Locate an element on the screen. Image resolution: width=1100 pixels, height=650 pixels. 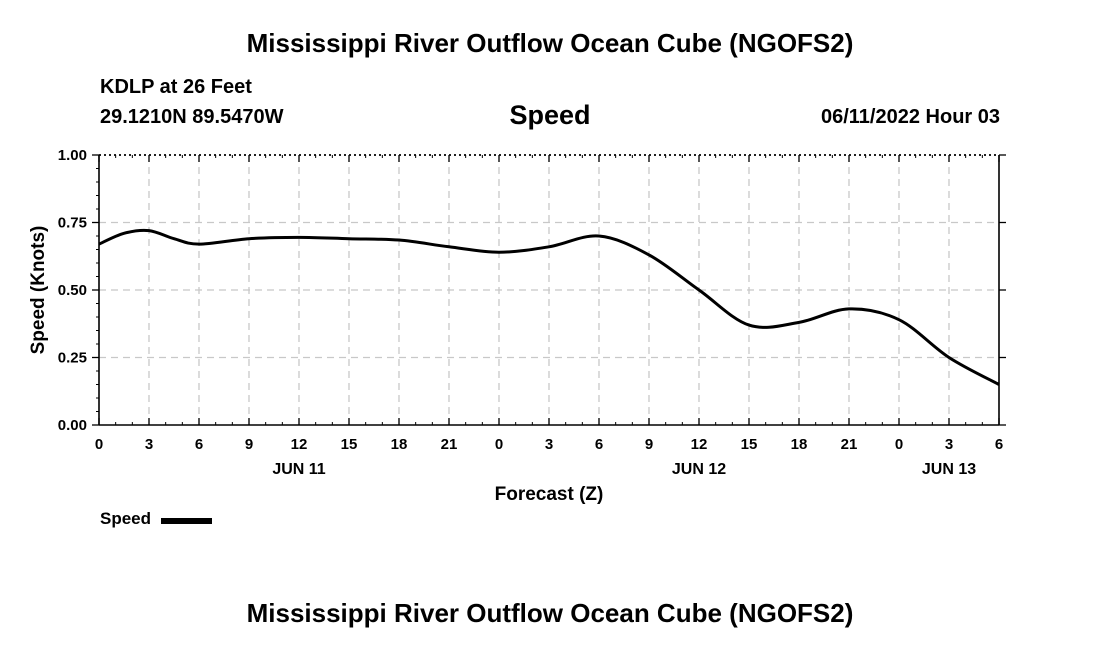
forecast-datetime: 06/11/2022 Hour 03 is located at coordinates (910, 117).